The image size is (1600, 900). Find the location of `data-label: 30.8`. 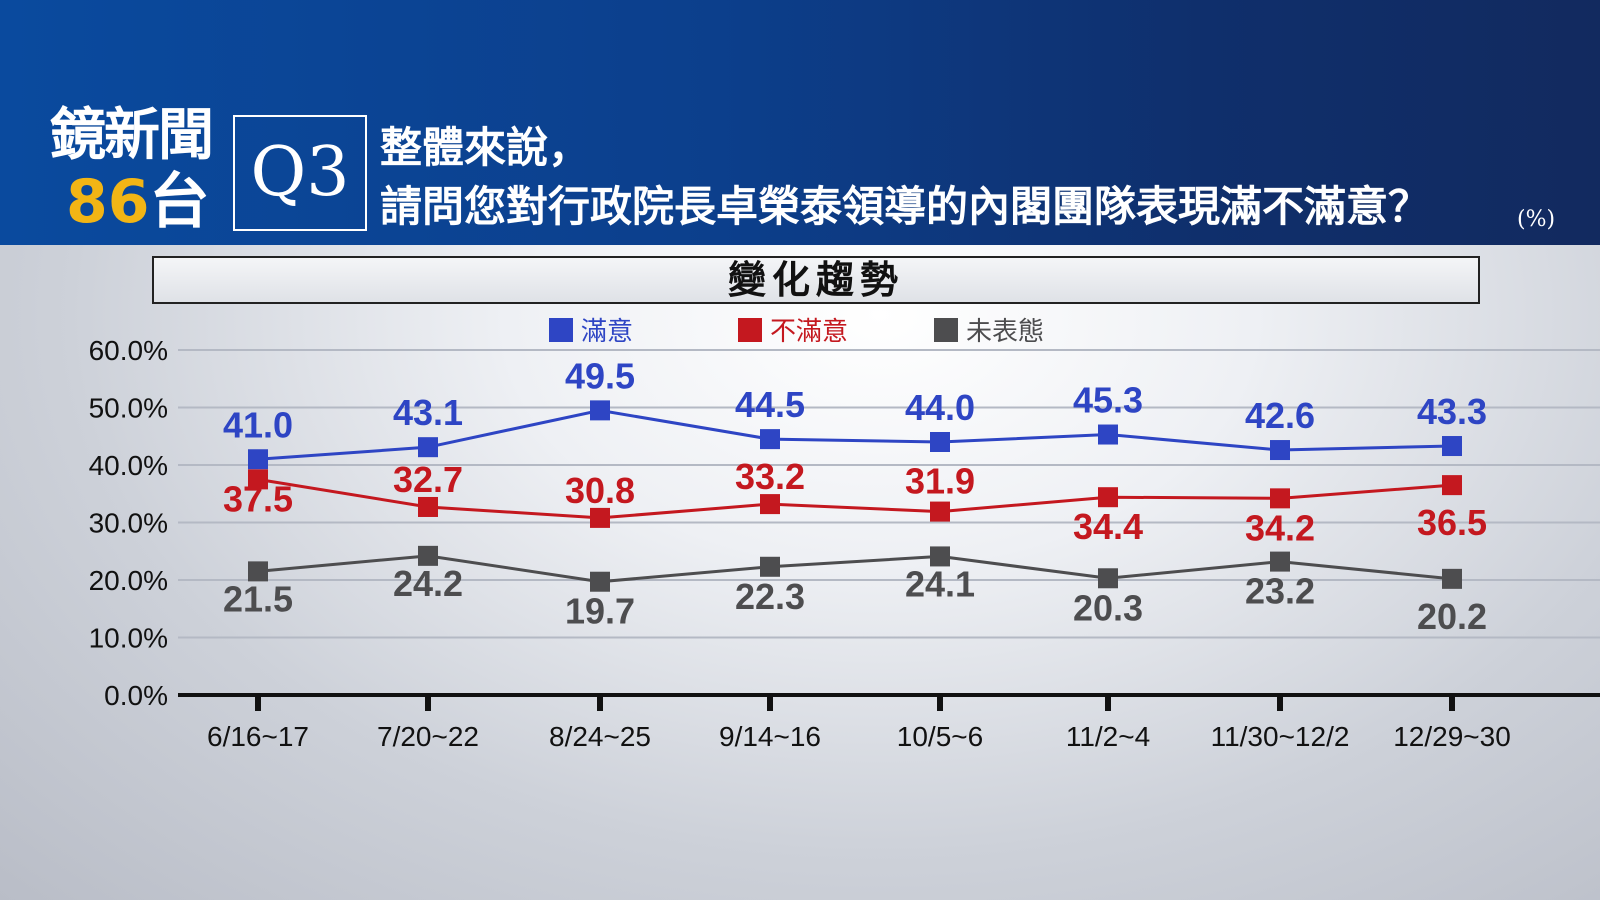

data-label: 30.8 is located at coordinates (600, 490).